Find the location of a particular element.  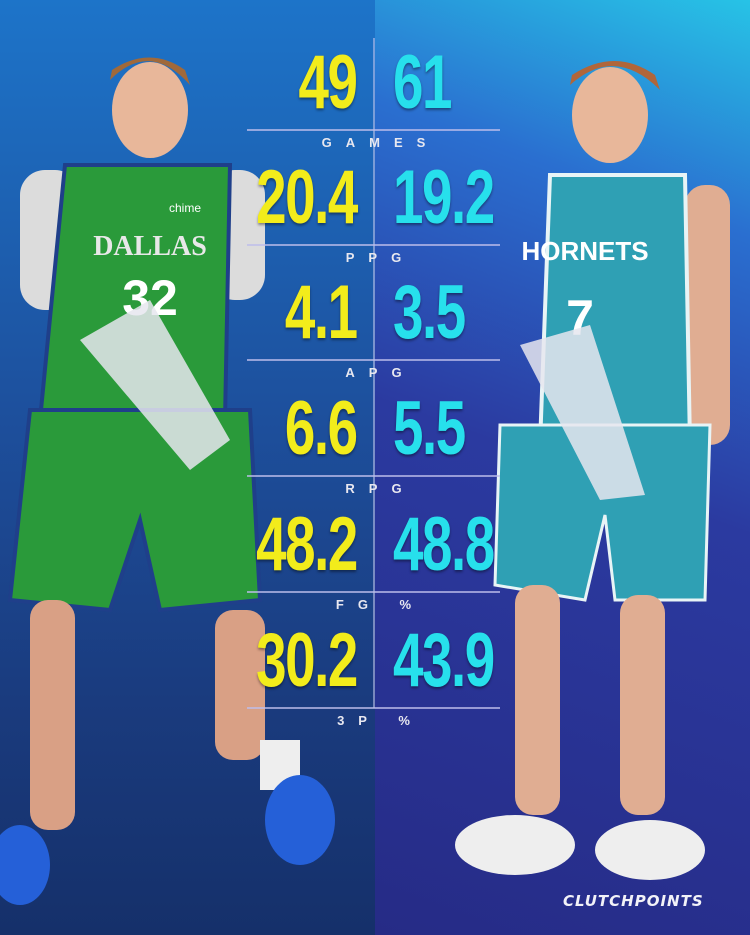

right-stat-value: 48.8 is located at coordinates (444, 544).